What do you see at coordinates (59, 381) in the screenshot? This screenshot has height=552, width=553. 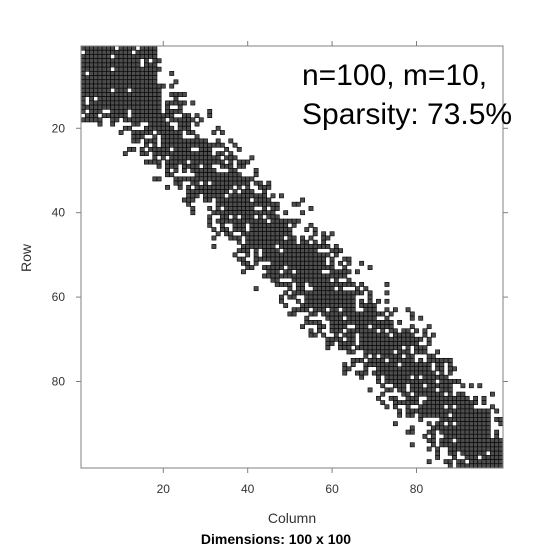 I see `y-tick-label: 80` at bounding box center [59, 381].